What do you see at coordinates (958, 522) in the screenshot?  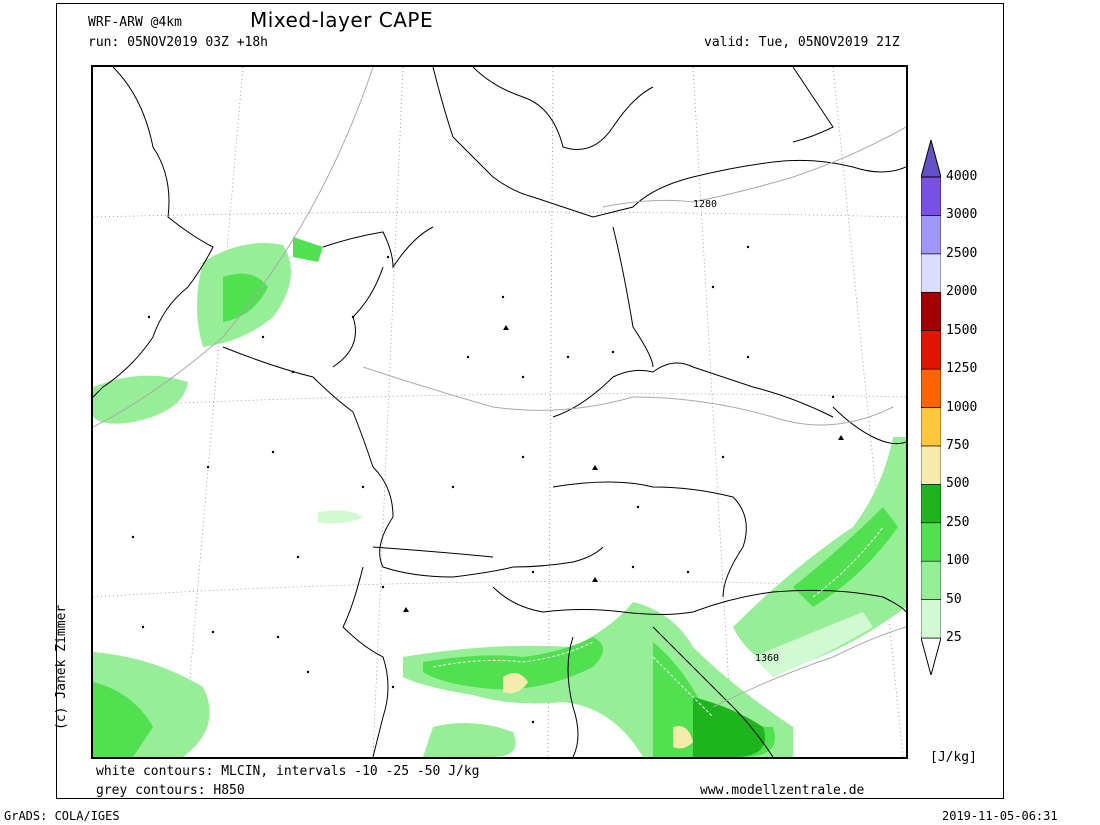 I see `colorbar-label-250: 250` at bounding box center [958, 522].